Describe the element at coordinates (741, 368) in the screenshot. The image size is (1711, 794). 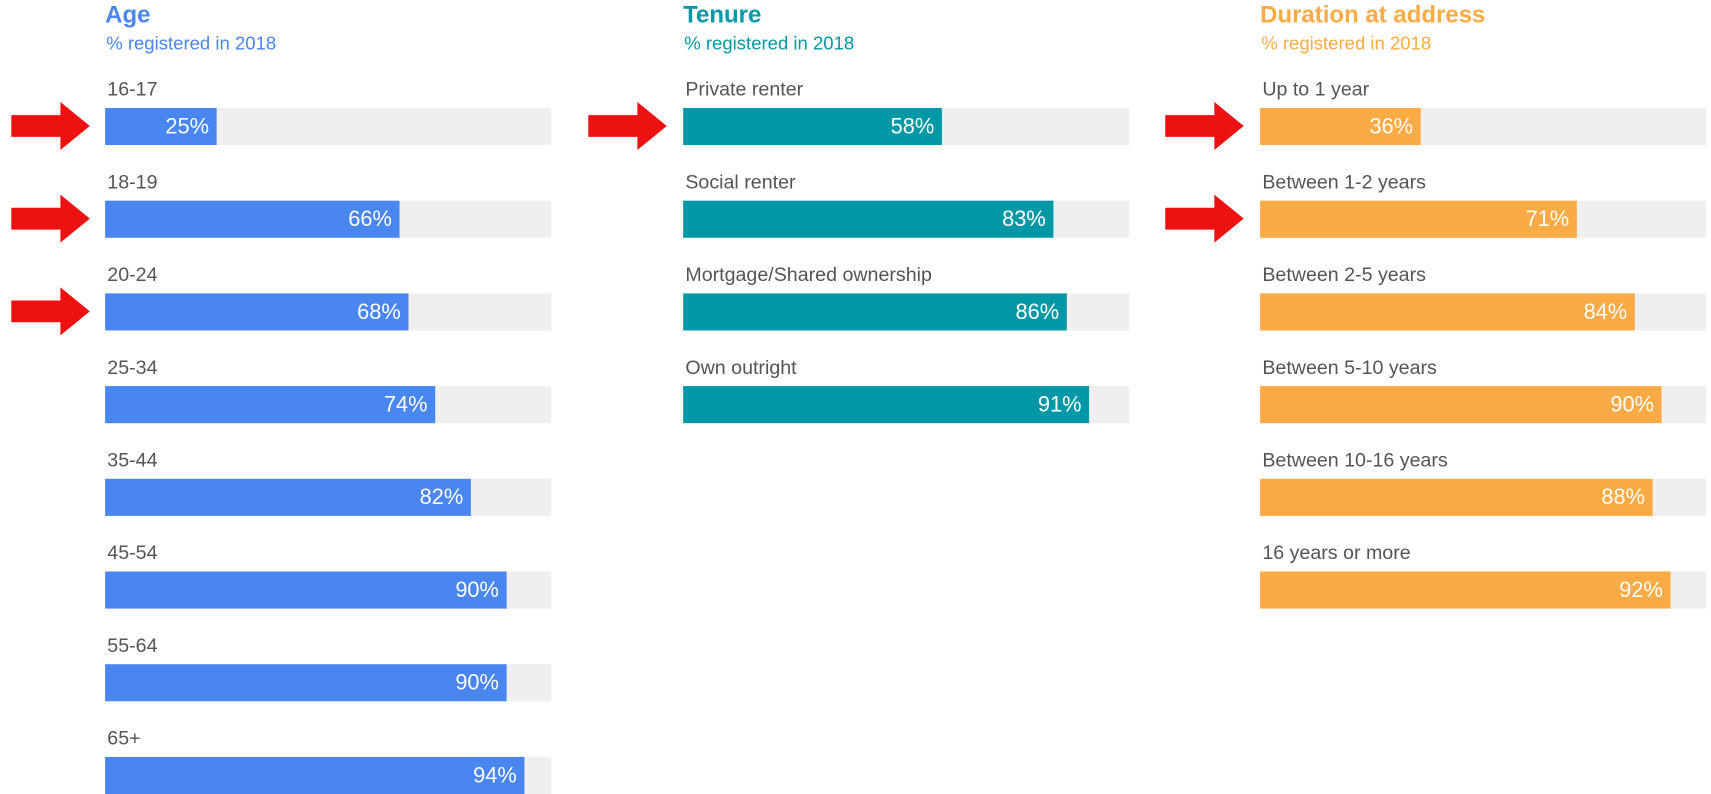
I see `category-label: Own outright` at that location.